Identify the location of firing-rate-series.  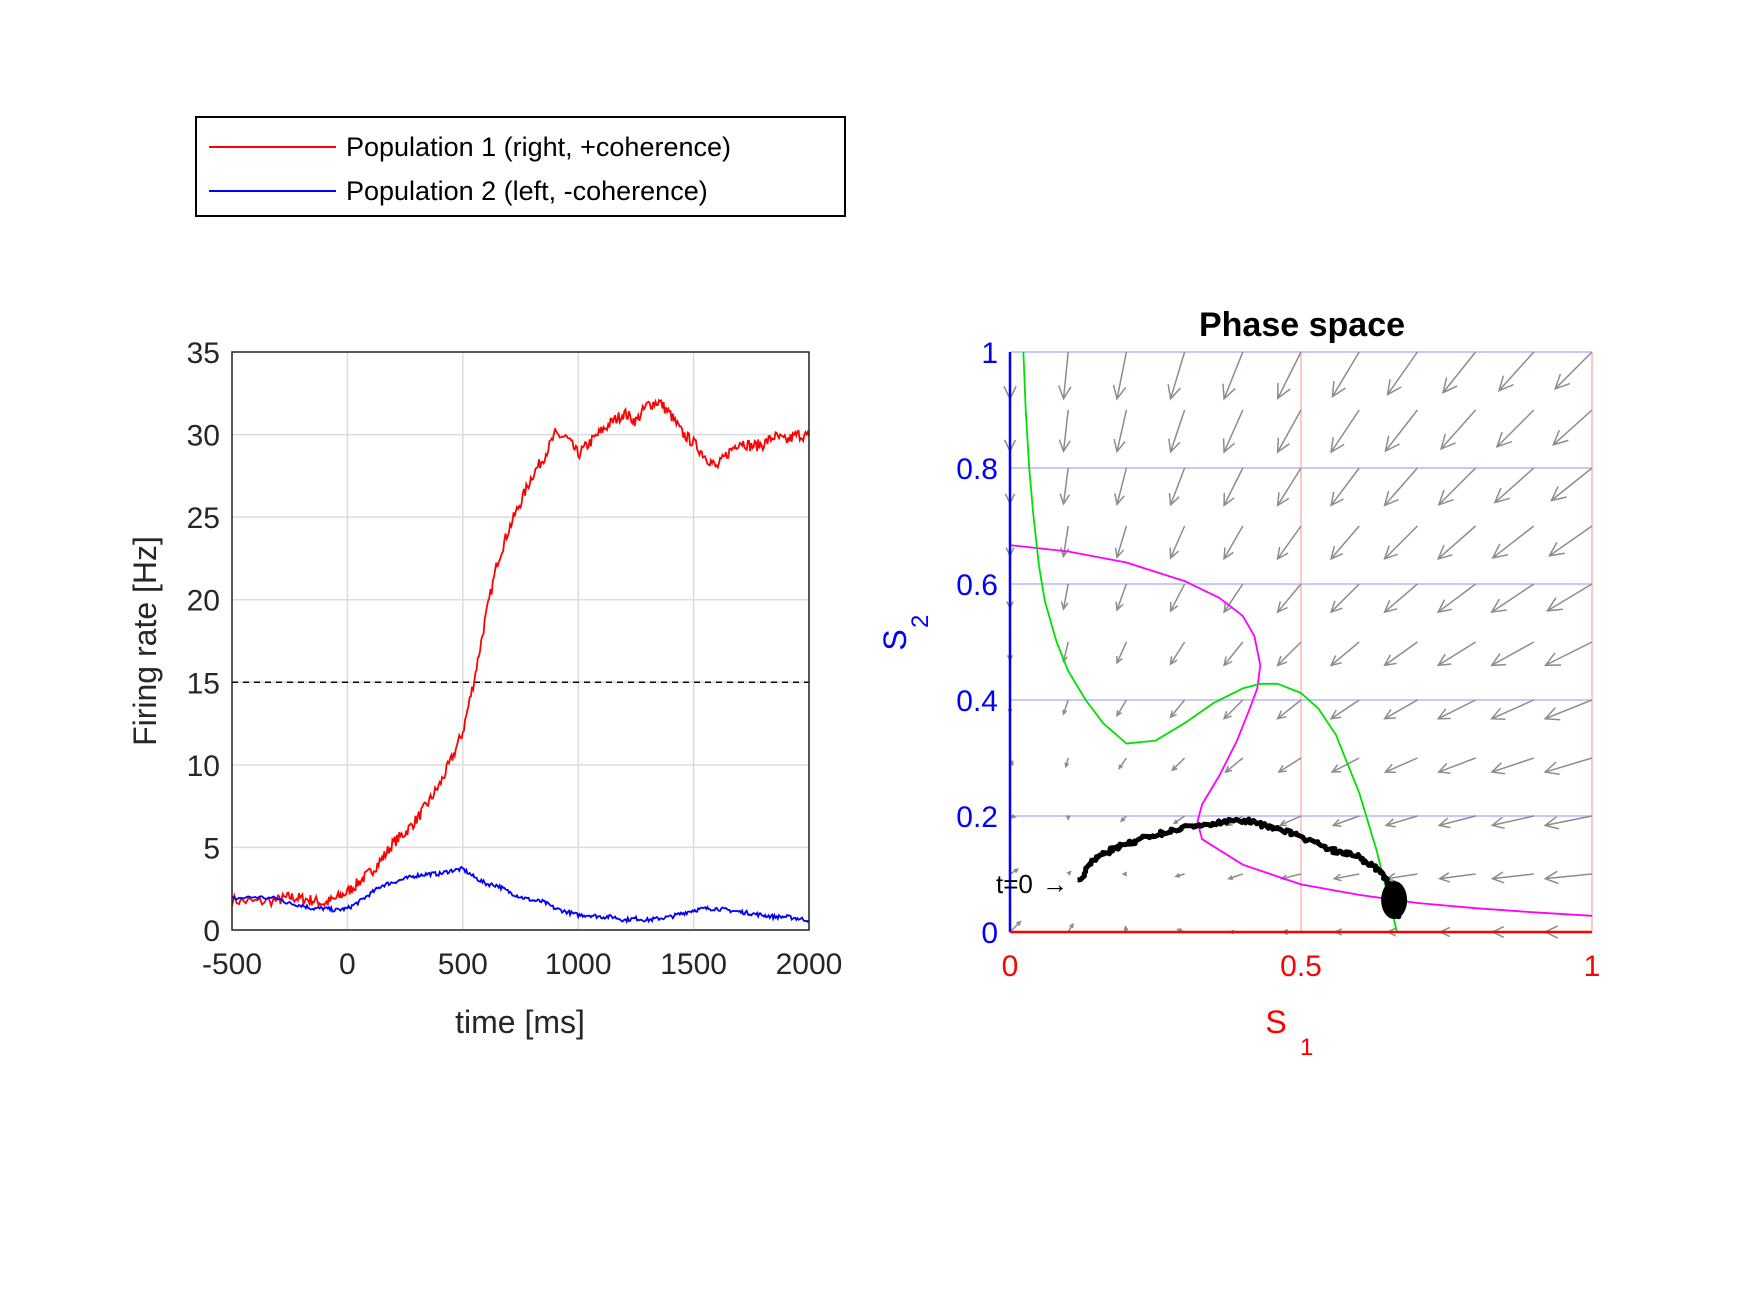
(520, 661).